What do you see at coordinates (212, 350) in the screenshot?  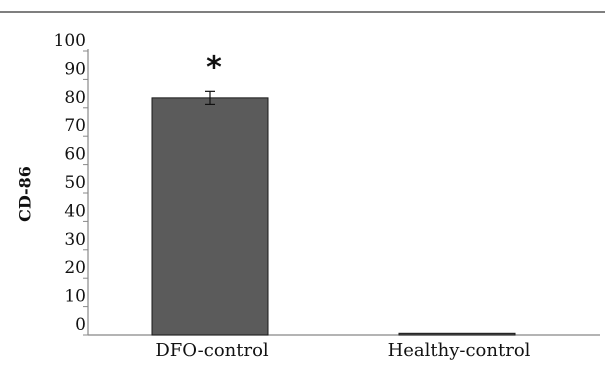 I see `x-category-label: DFO-control` at bounding box center [212, 350].